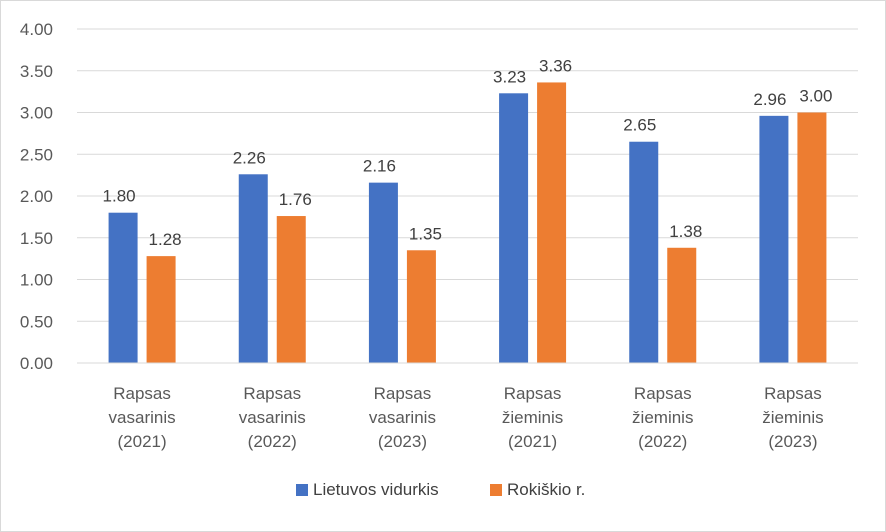 This screenshot has height=532, width=886. Describe the element at coordinates (36, 238) in the screenshot. I see `y-tick-label: 1.50` at that location.